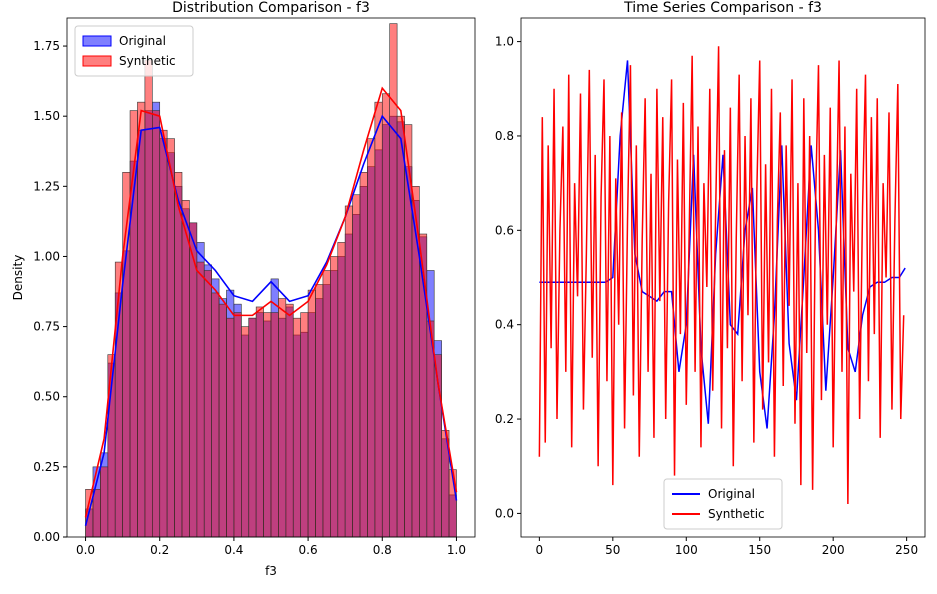  What do you see at coordinates (18, 278) in the screenshot?
I see `y-axis-label: Density` at bounding box center [18, 278].